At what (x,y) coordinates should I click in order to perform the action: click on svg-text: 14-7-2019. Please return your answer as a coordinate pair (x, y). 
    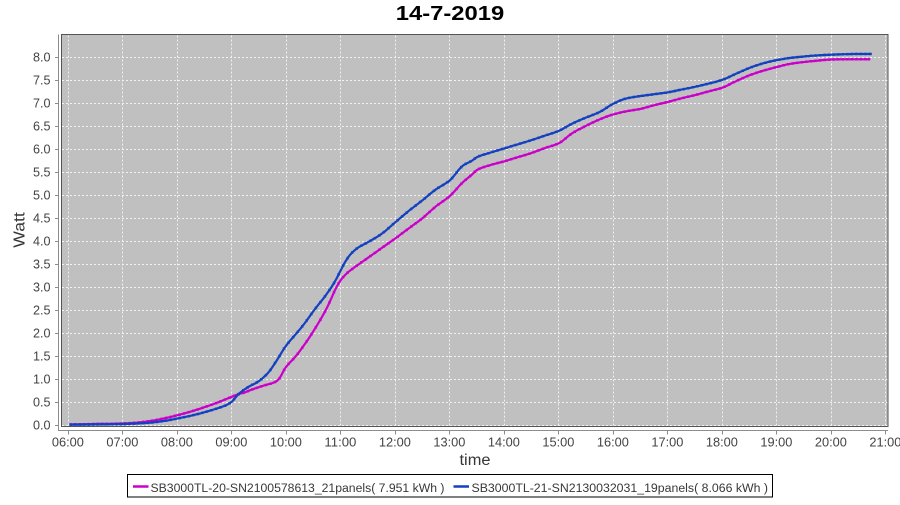
    Looking at the image, I should click on (450, 14).